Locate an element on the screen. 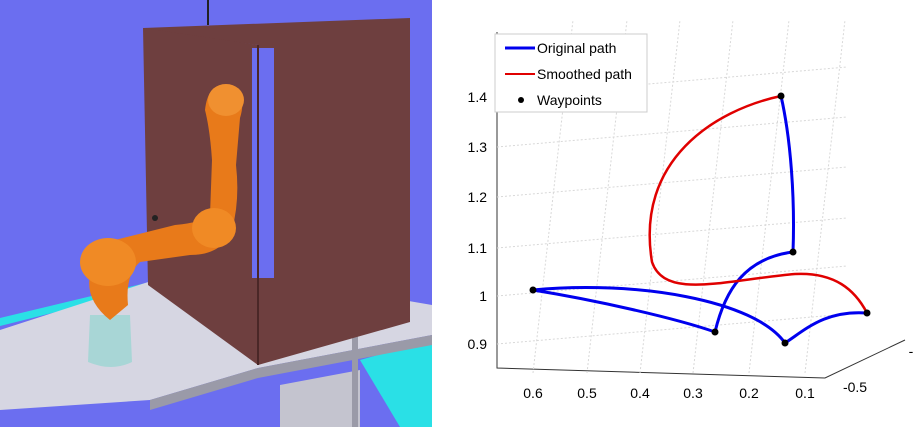 This screenshot has height=427, width=923. x-tick-label: 0.2 is located at coordinates (749, 393).